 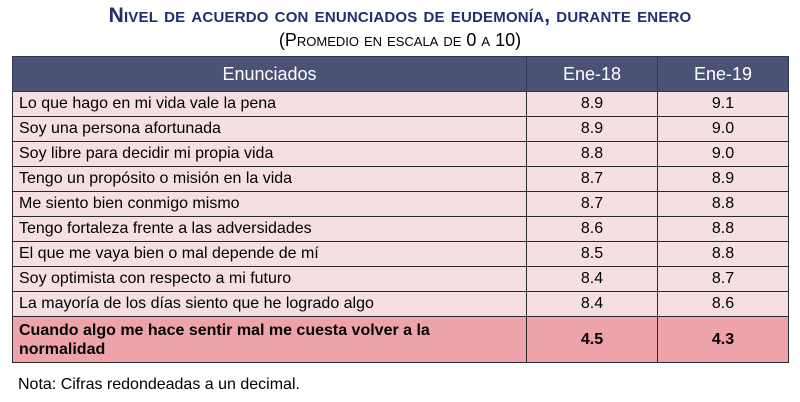 What do you see at coordinates (269, 179) in the screenshot?
I see `row-label: Tengo un propósito o misión en la vida` at bounding box center [269, 179].